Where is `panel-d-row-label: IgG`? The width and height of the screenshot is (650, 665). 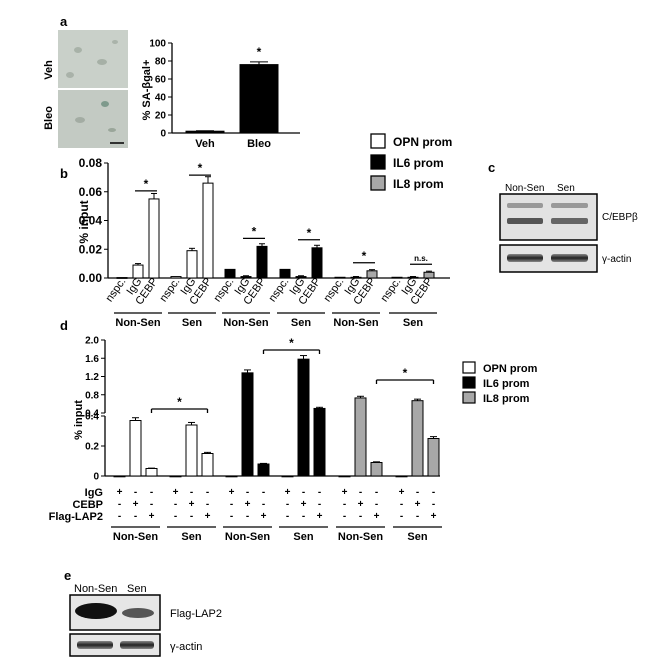
panel-d-row-label: IgG is located at coordinates (94, 493).